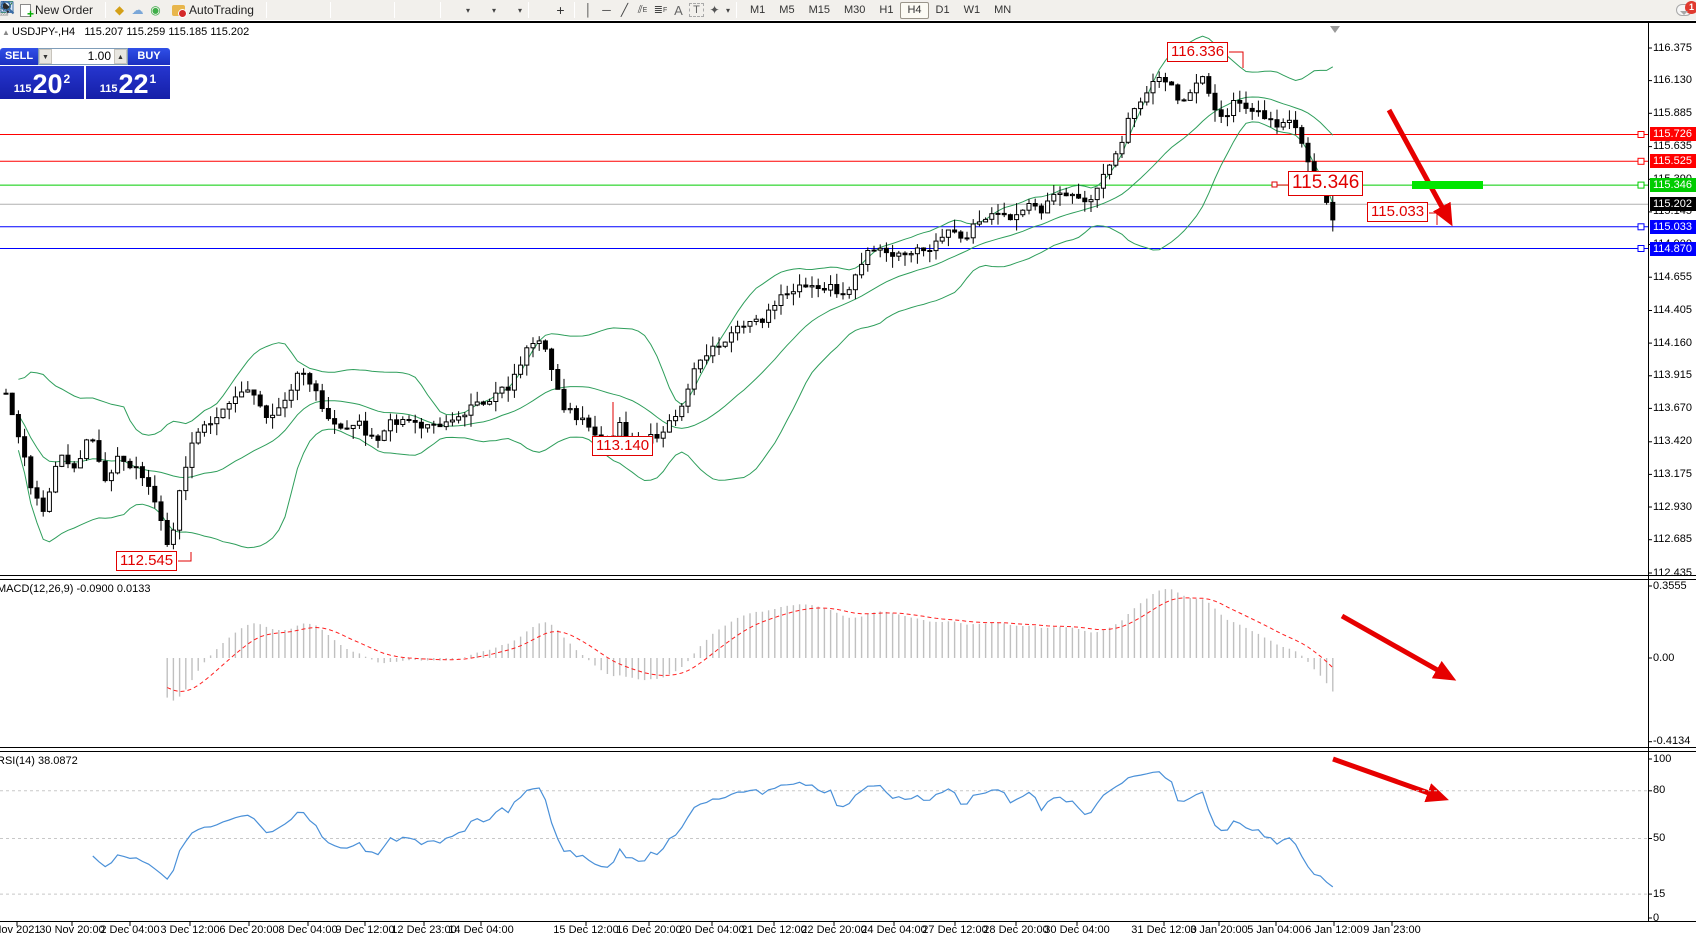 The height and width of the screenshot is (939, 1696). Describe the element at coordinates (660, 9) in the screenshot. I see `fibonacci-icon: ≣ F` at that location.